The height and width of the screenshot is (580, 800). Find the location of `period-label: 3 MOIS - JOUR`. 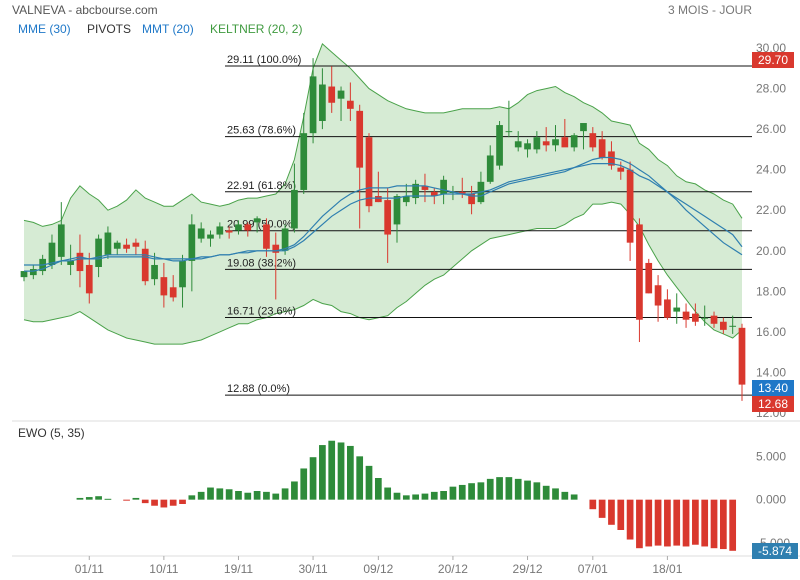

period-label: 3 MOIS - JOUR is located at coordinates (710, 10).